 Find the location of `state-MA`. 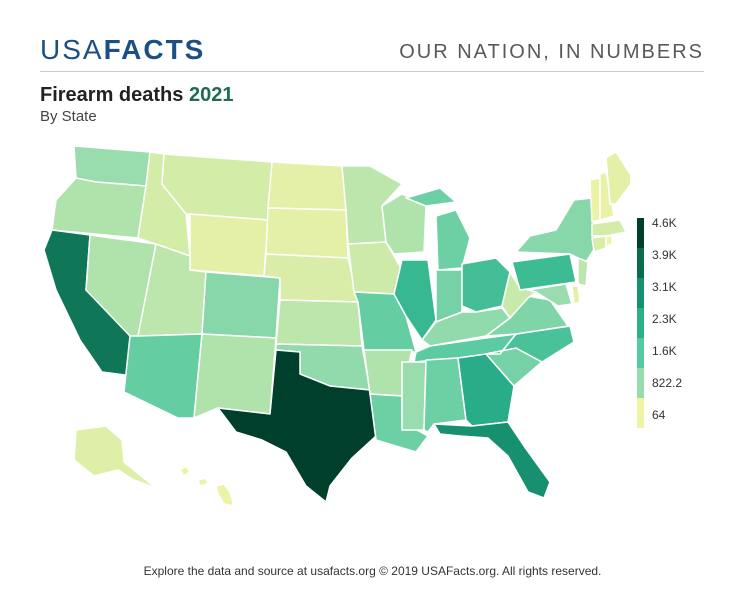

state-MA is located at coordinates (609, 228).